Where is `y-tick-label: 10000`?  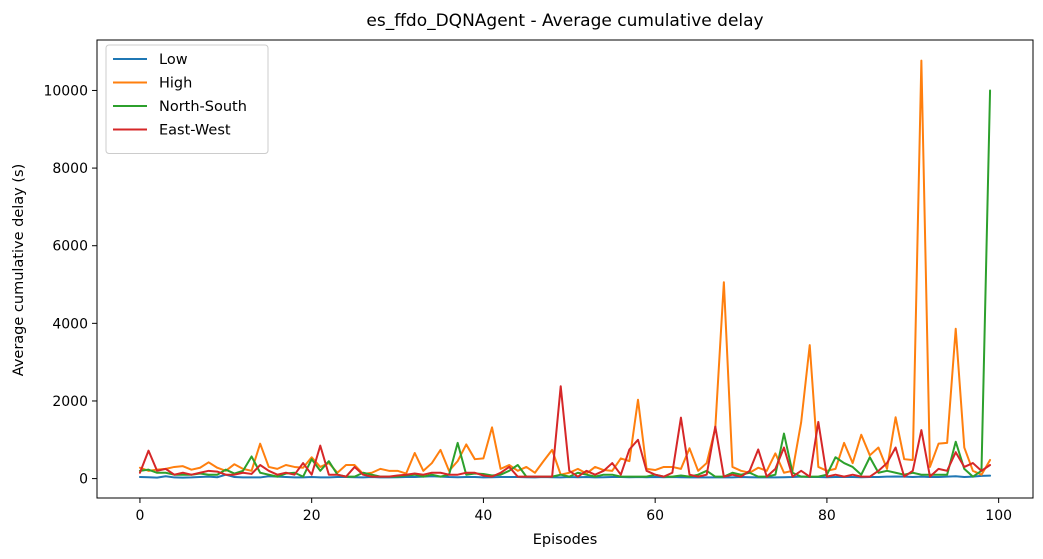 y-tick-label: 10000 is located at coordinates (65, 91).